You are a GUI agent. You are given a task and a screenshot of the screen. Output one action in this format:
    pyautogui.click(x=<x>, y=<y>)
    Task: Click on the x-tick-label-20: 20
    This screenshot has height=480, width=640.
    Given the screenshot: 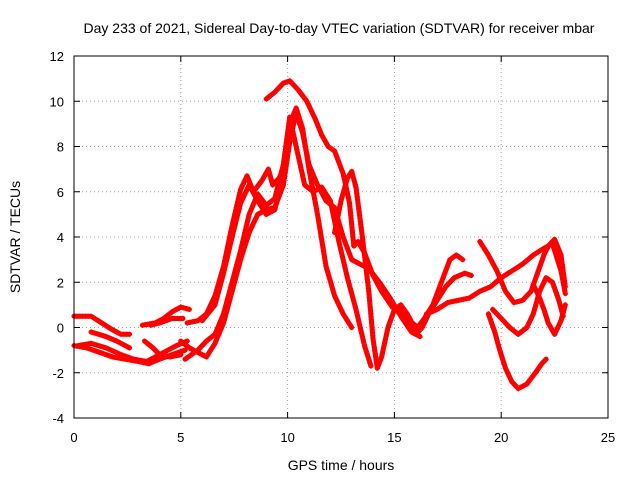 What is the action you would take?
    pyautogui.click(x=501, y=437)
    